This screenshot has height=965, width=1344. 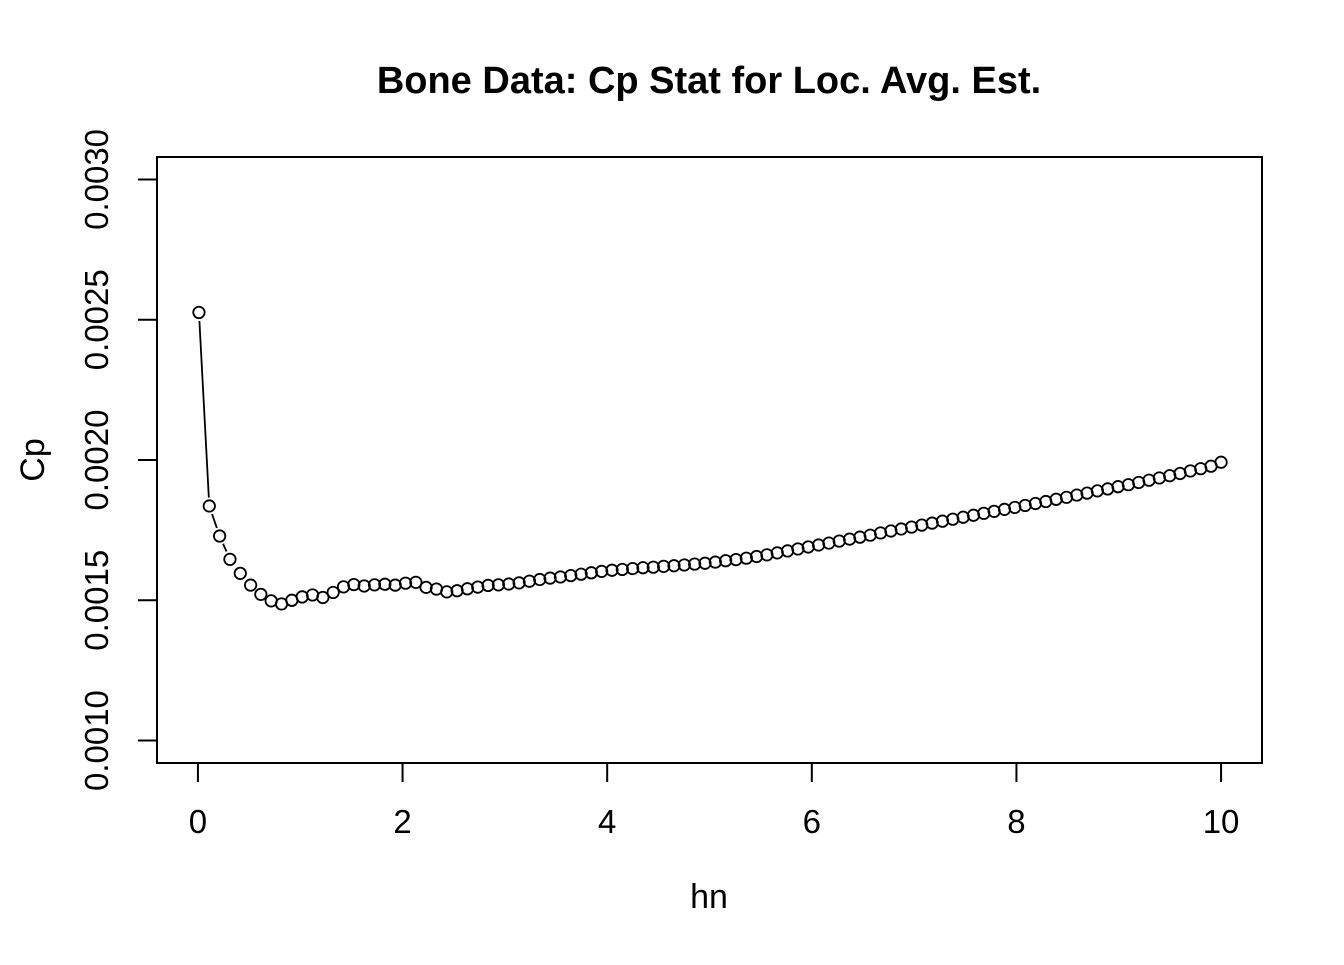 I want to click on x-axis-tick-label: 4, so click(x=607, y=821).